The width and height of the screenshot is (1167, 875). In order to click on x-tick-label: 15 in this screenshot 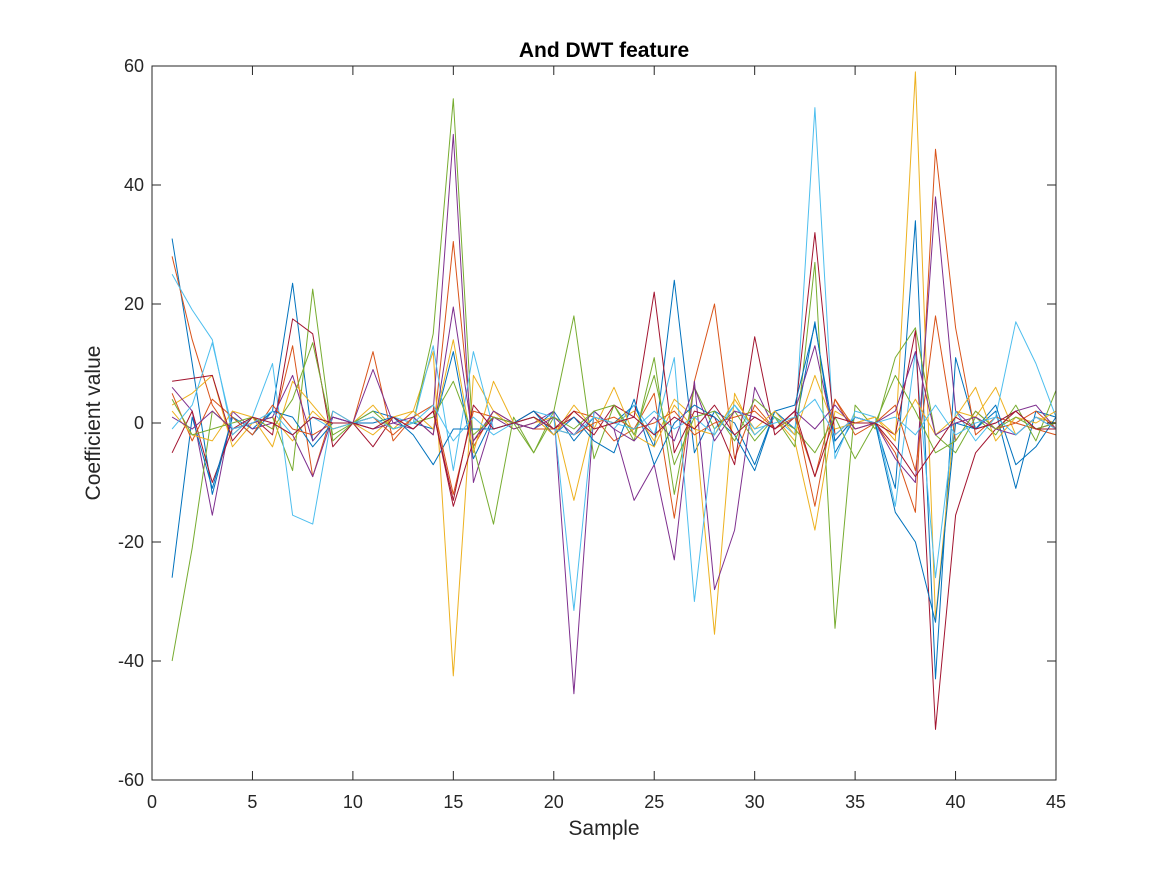, I will do `click(453, 802)`.